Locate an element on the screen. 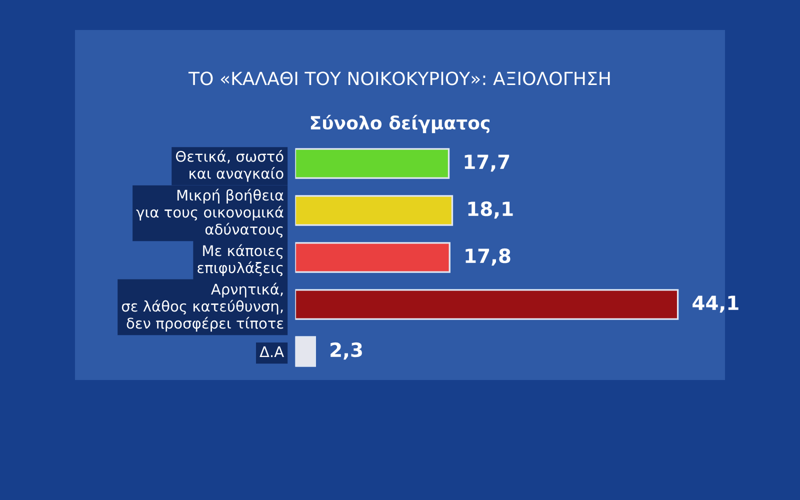  y-tick-label: Αρνητικά, σε λάθος κατεύθυνση, δεν προσφέρει τίποτε is located at coordinates (203, 307).